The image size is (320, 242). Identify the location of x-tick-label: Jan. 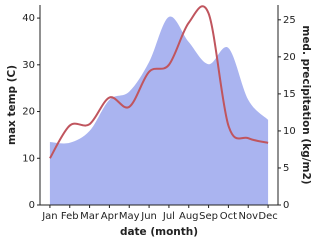
(49, 216).